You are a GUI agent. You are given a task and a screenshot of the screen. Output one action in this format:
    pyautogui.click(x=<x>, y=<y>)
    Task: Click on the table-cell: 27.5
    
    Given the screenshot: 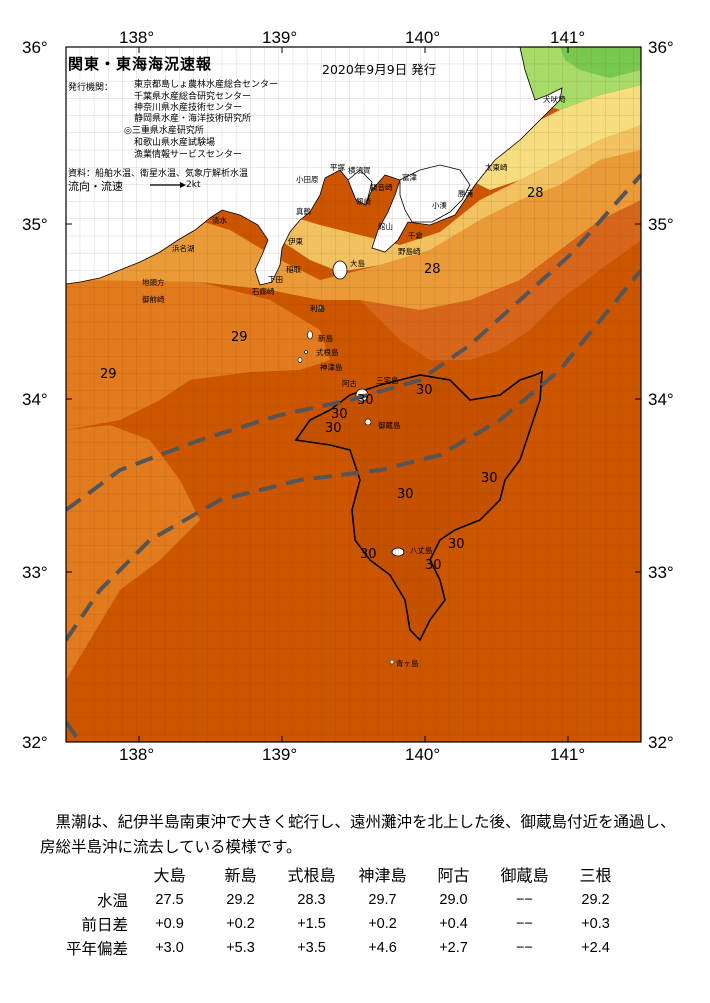 What is the action you would take?
    pyautogui.click(x=169, y=900)
    